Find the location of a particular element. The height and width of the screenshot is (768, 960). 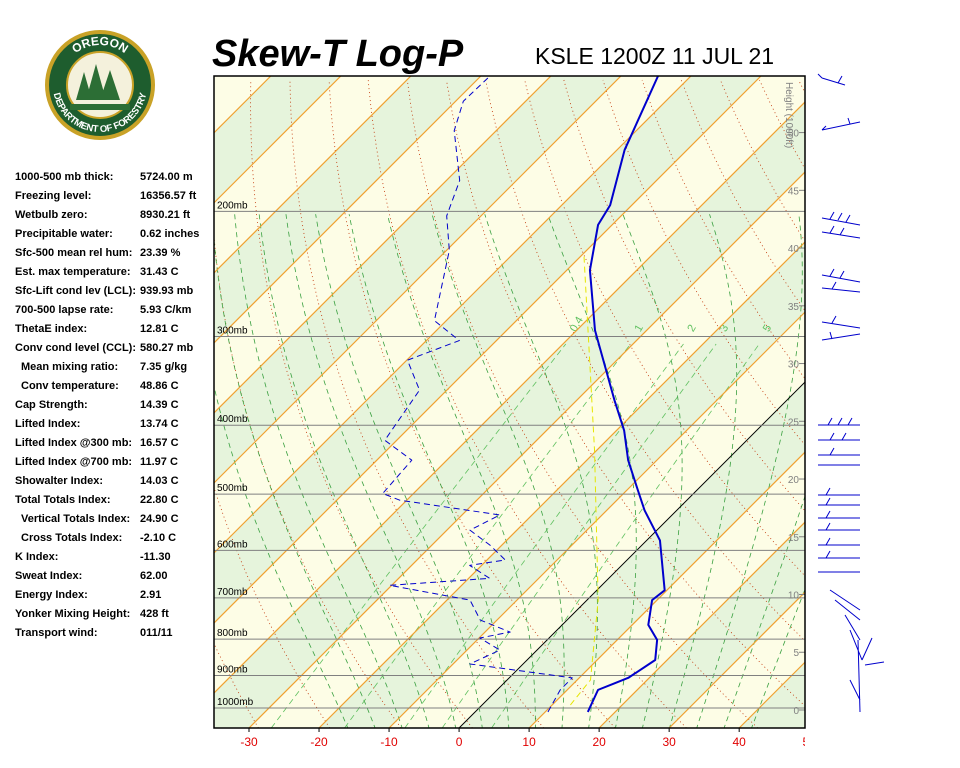

stat-value: 16356.57 ft is located at coordinates (168, 196).